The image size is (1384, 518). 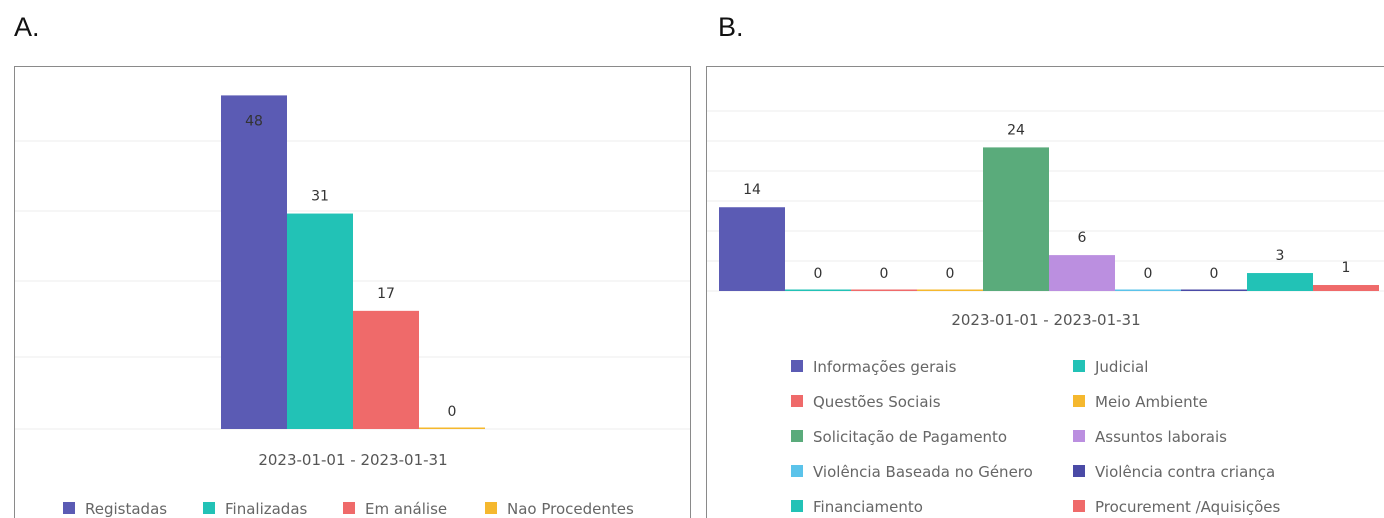 I want to click on legend-label-2: Finalizadas, so click(x=266, y=509).